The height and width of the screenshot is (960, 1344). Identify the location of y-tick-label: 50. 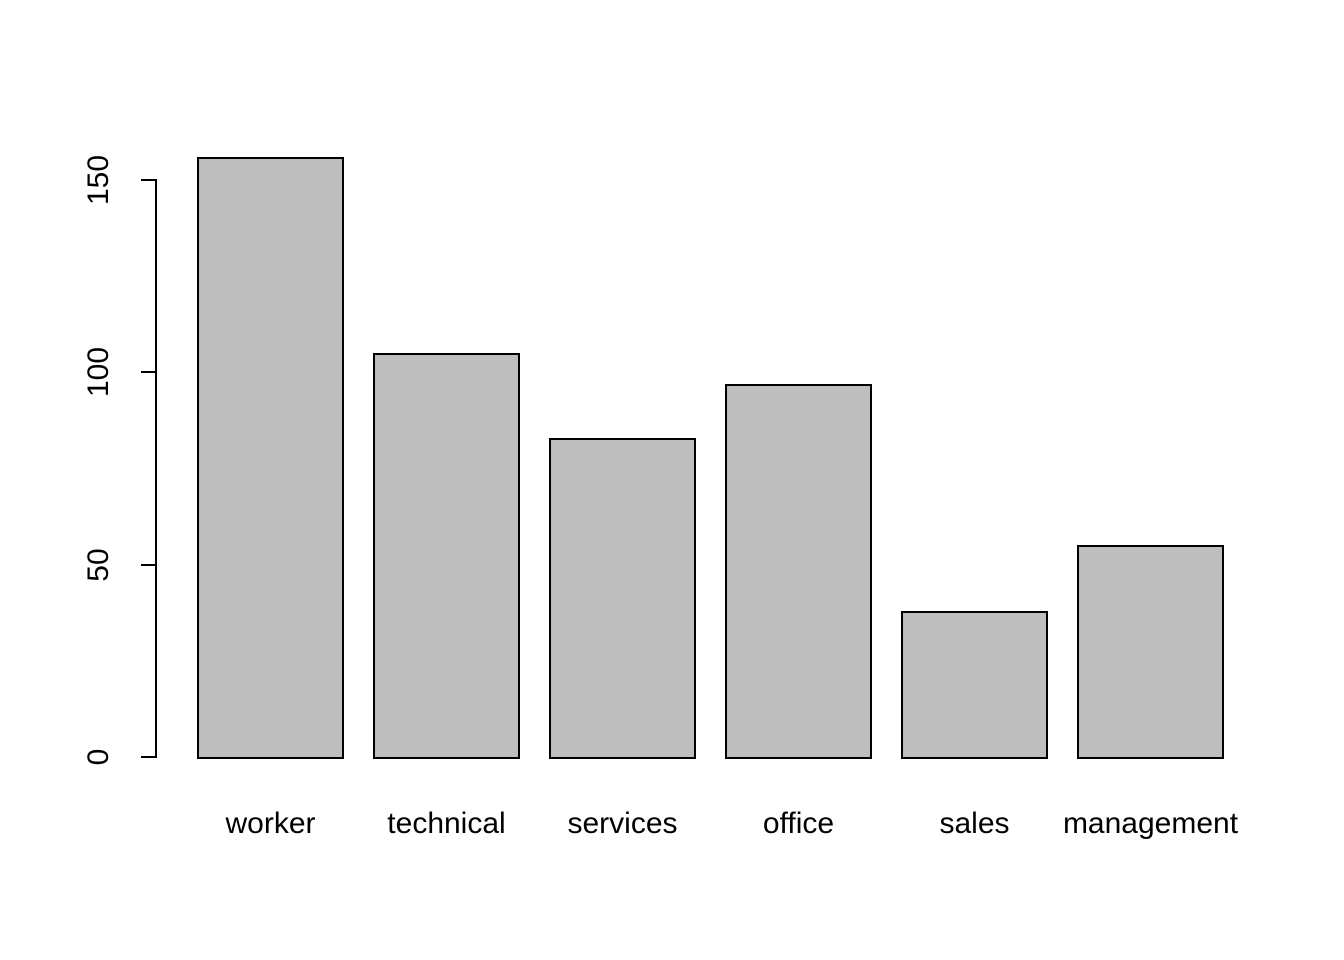
(98, 564).